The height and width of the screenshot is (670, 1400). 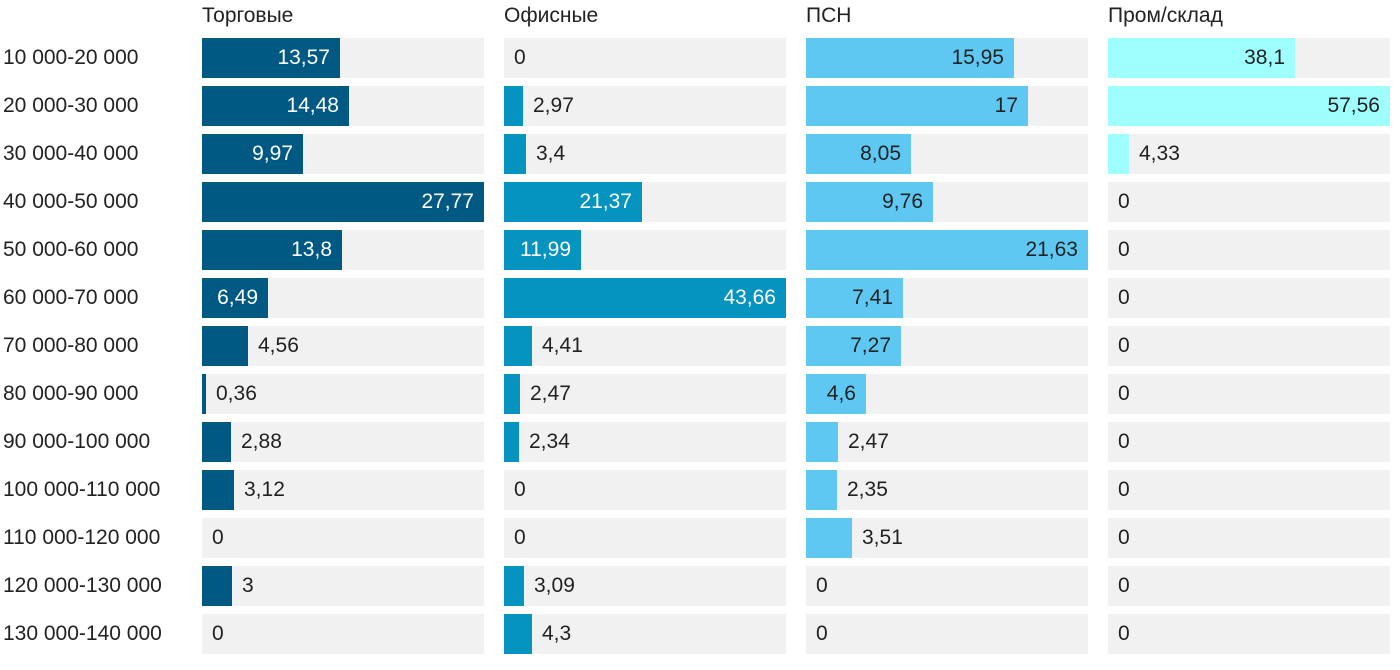 I want to click on bar-track: 13,57, so click(x=343, y=58).